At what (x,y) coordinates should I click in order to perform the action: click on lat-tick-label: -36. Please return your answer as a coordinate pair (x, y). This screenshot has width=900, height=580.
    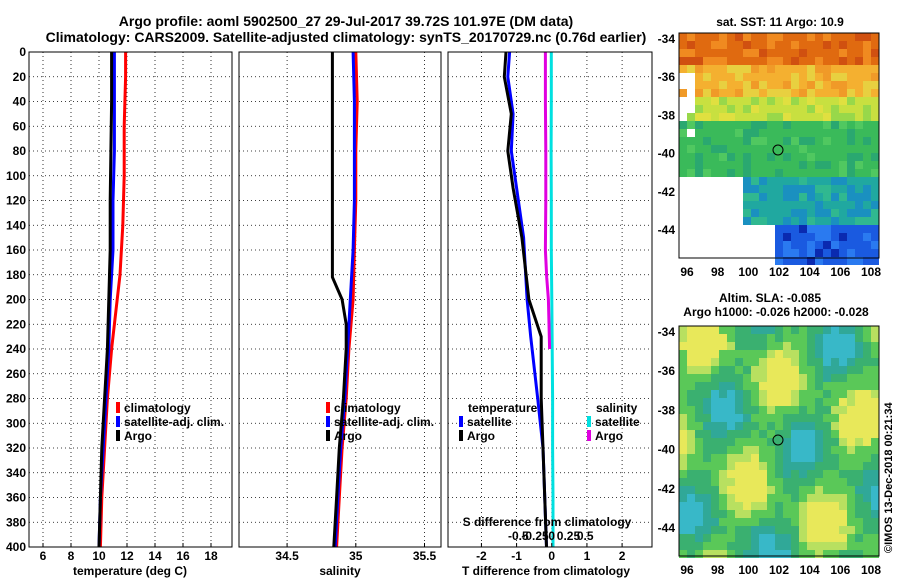
    Looking at the image, I should click on (667, 77).